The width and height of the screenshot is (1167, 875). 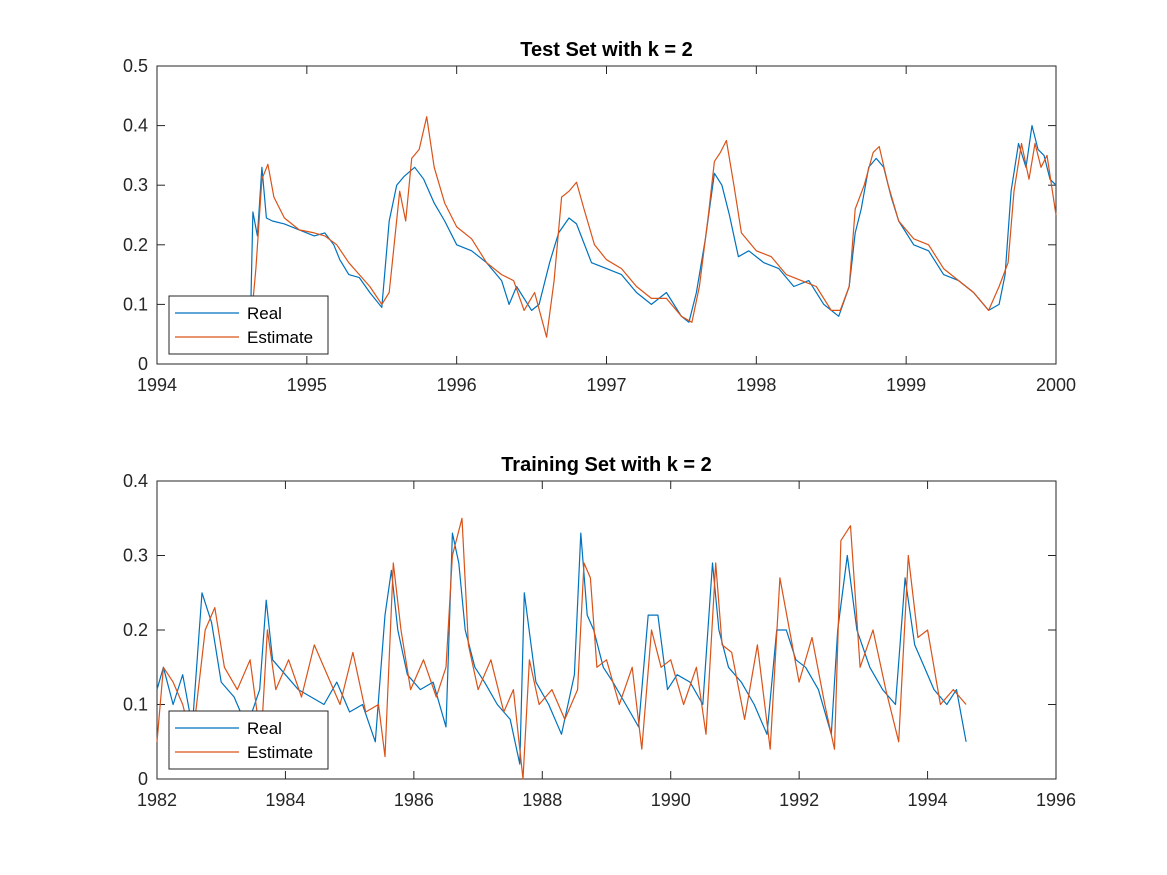 I want to click on test-set-ytick-label: 0.2, so click(x=135, y=245).